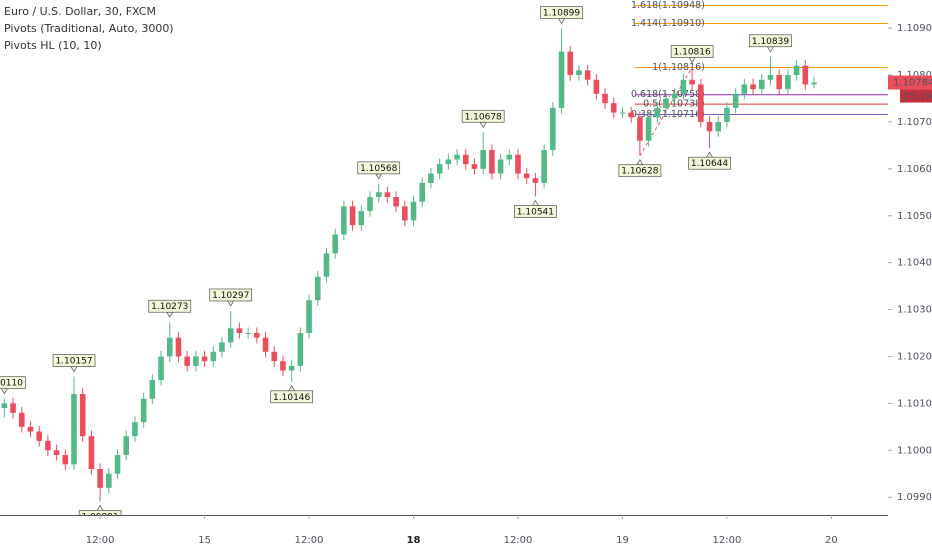  I want to click on pivot-text: 1.10644, so click(709, 164).